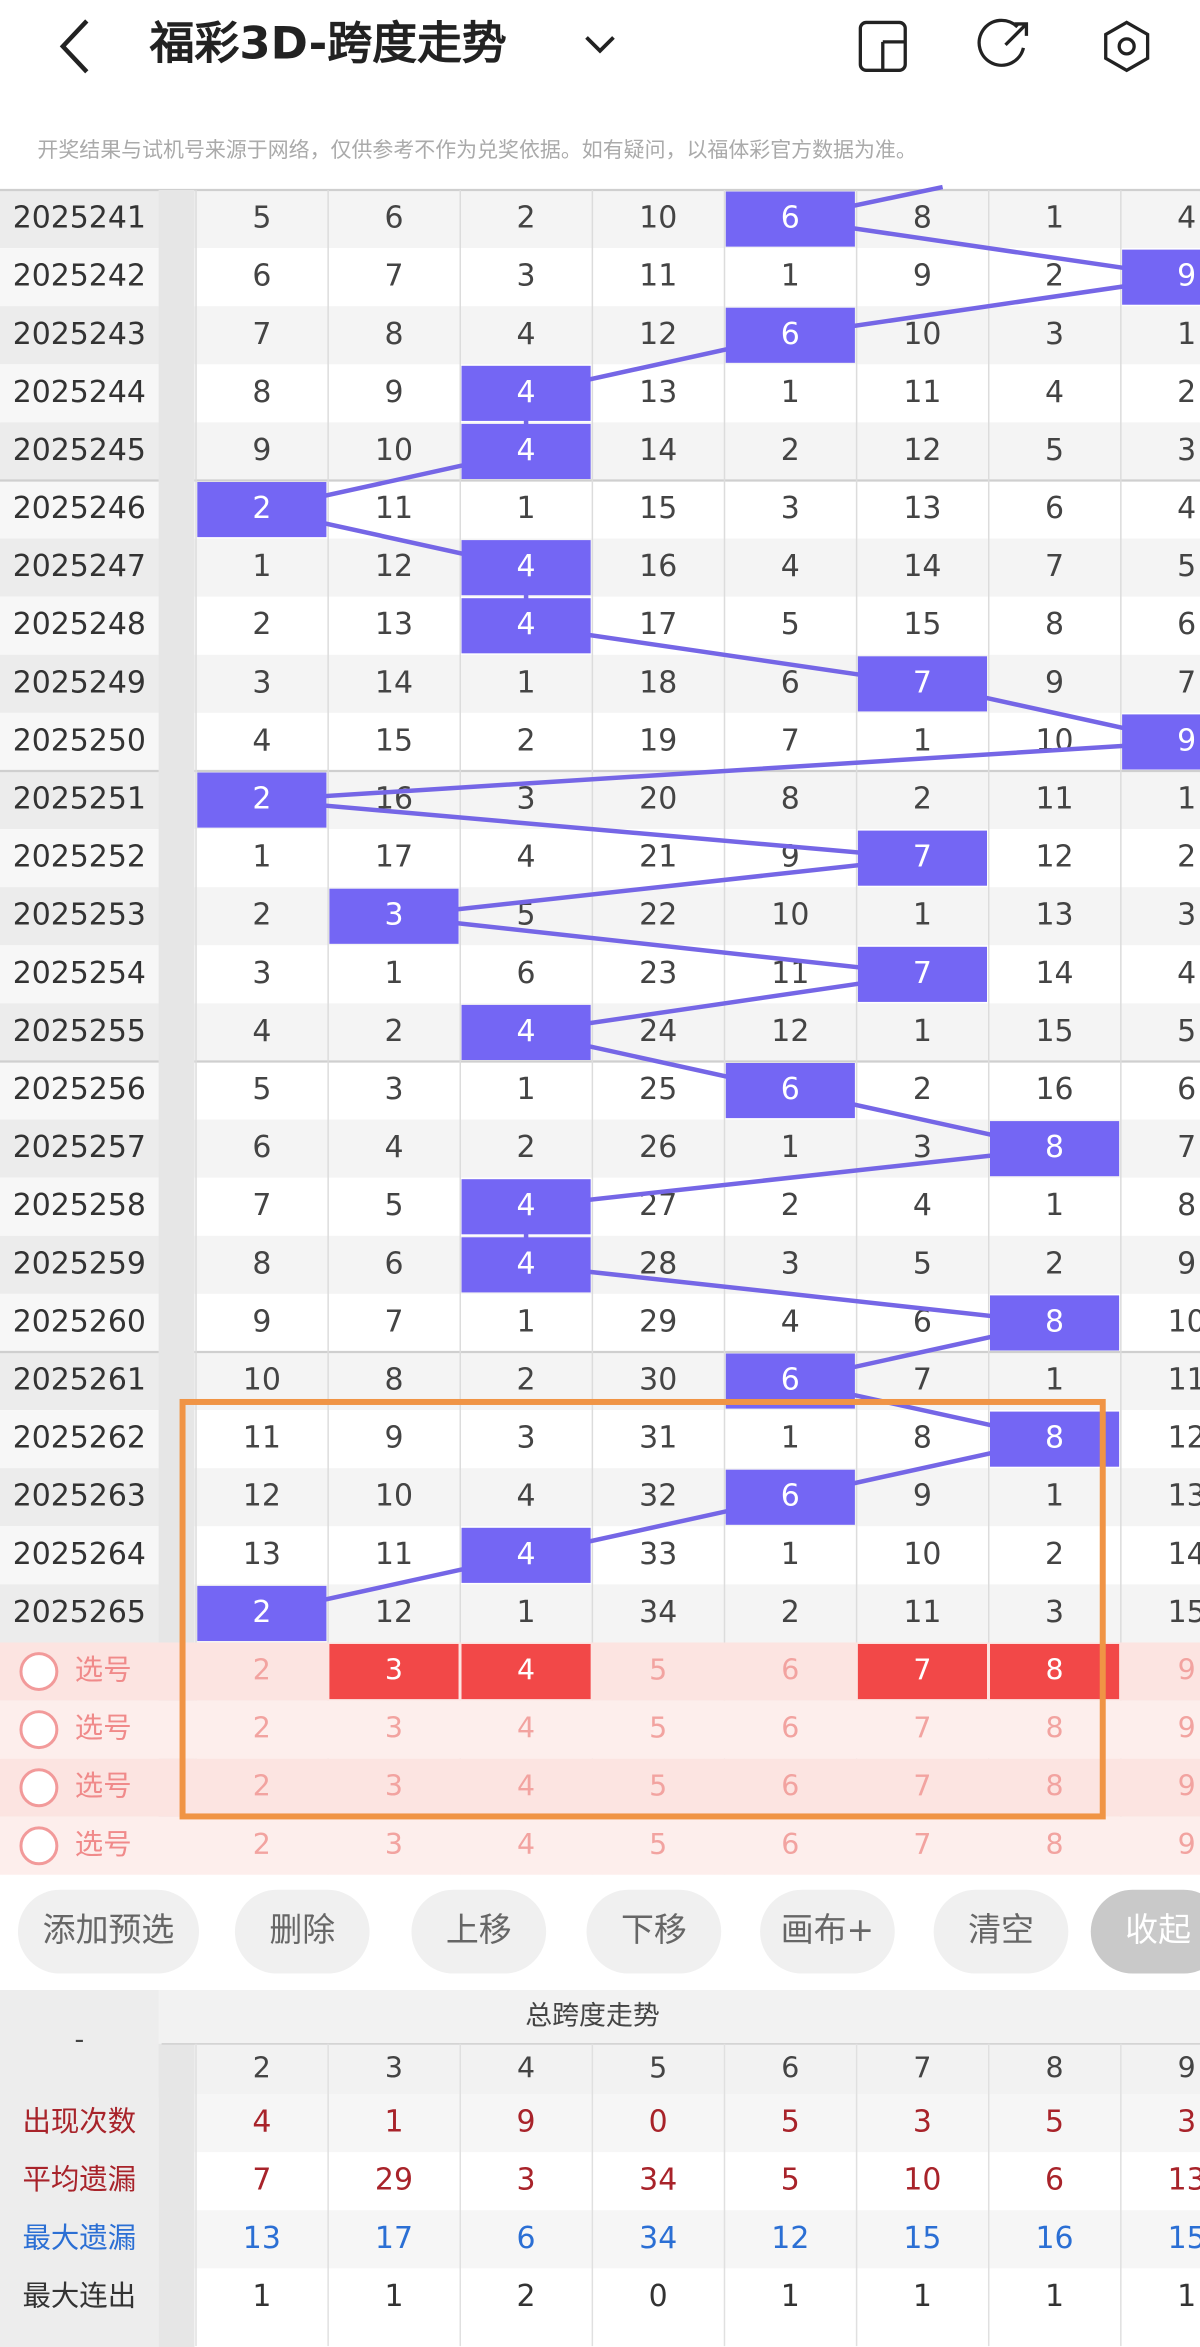 The width and height of the screenshot is (1200, 2347). Describe the element at coordinates (328, 42) in the screenshot. I see `page-title: 福彩3D-跨度走势` at that location.